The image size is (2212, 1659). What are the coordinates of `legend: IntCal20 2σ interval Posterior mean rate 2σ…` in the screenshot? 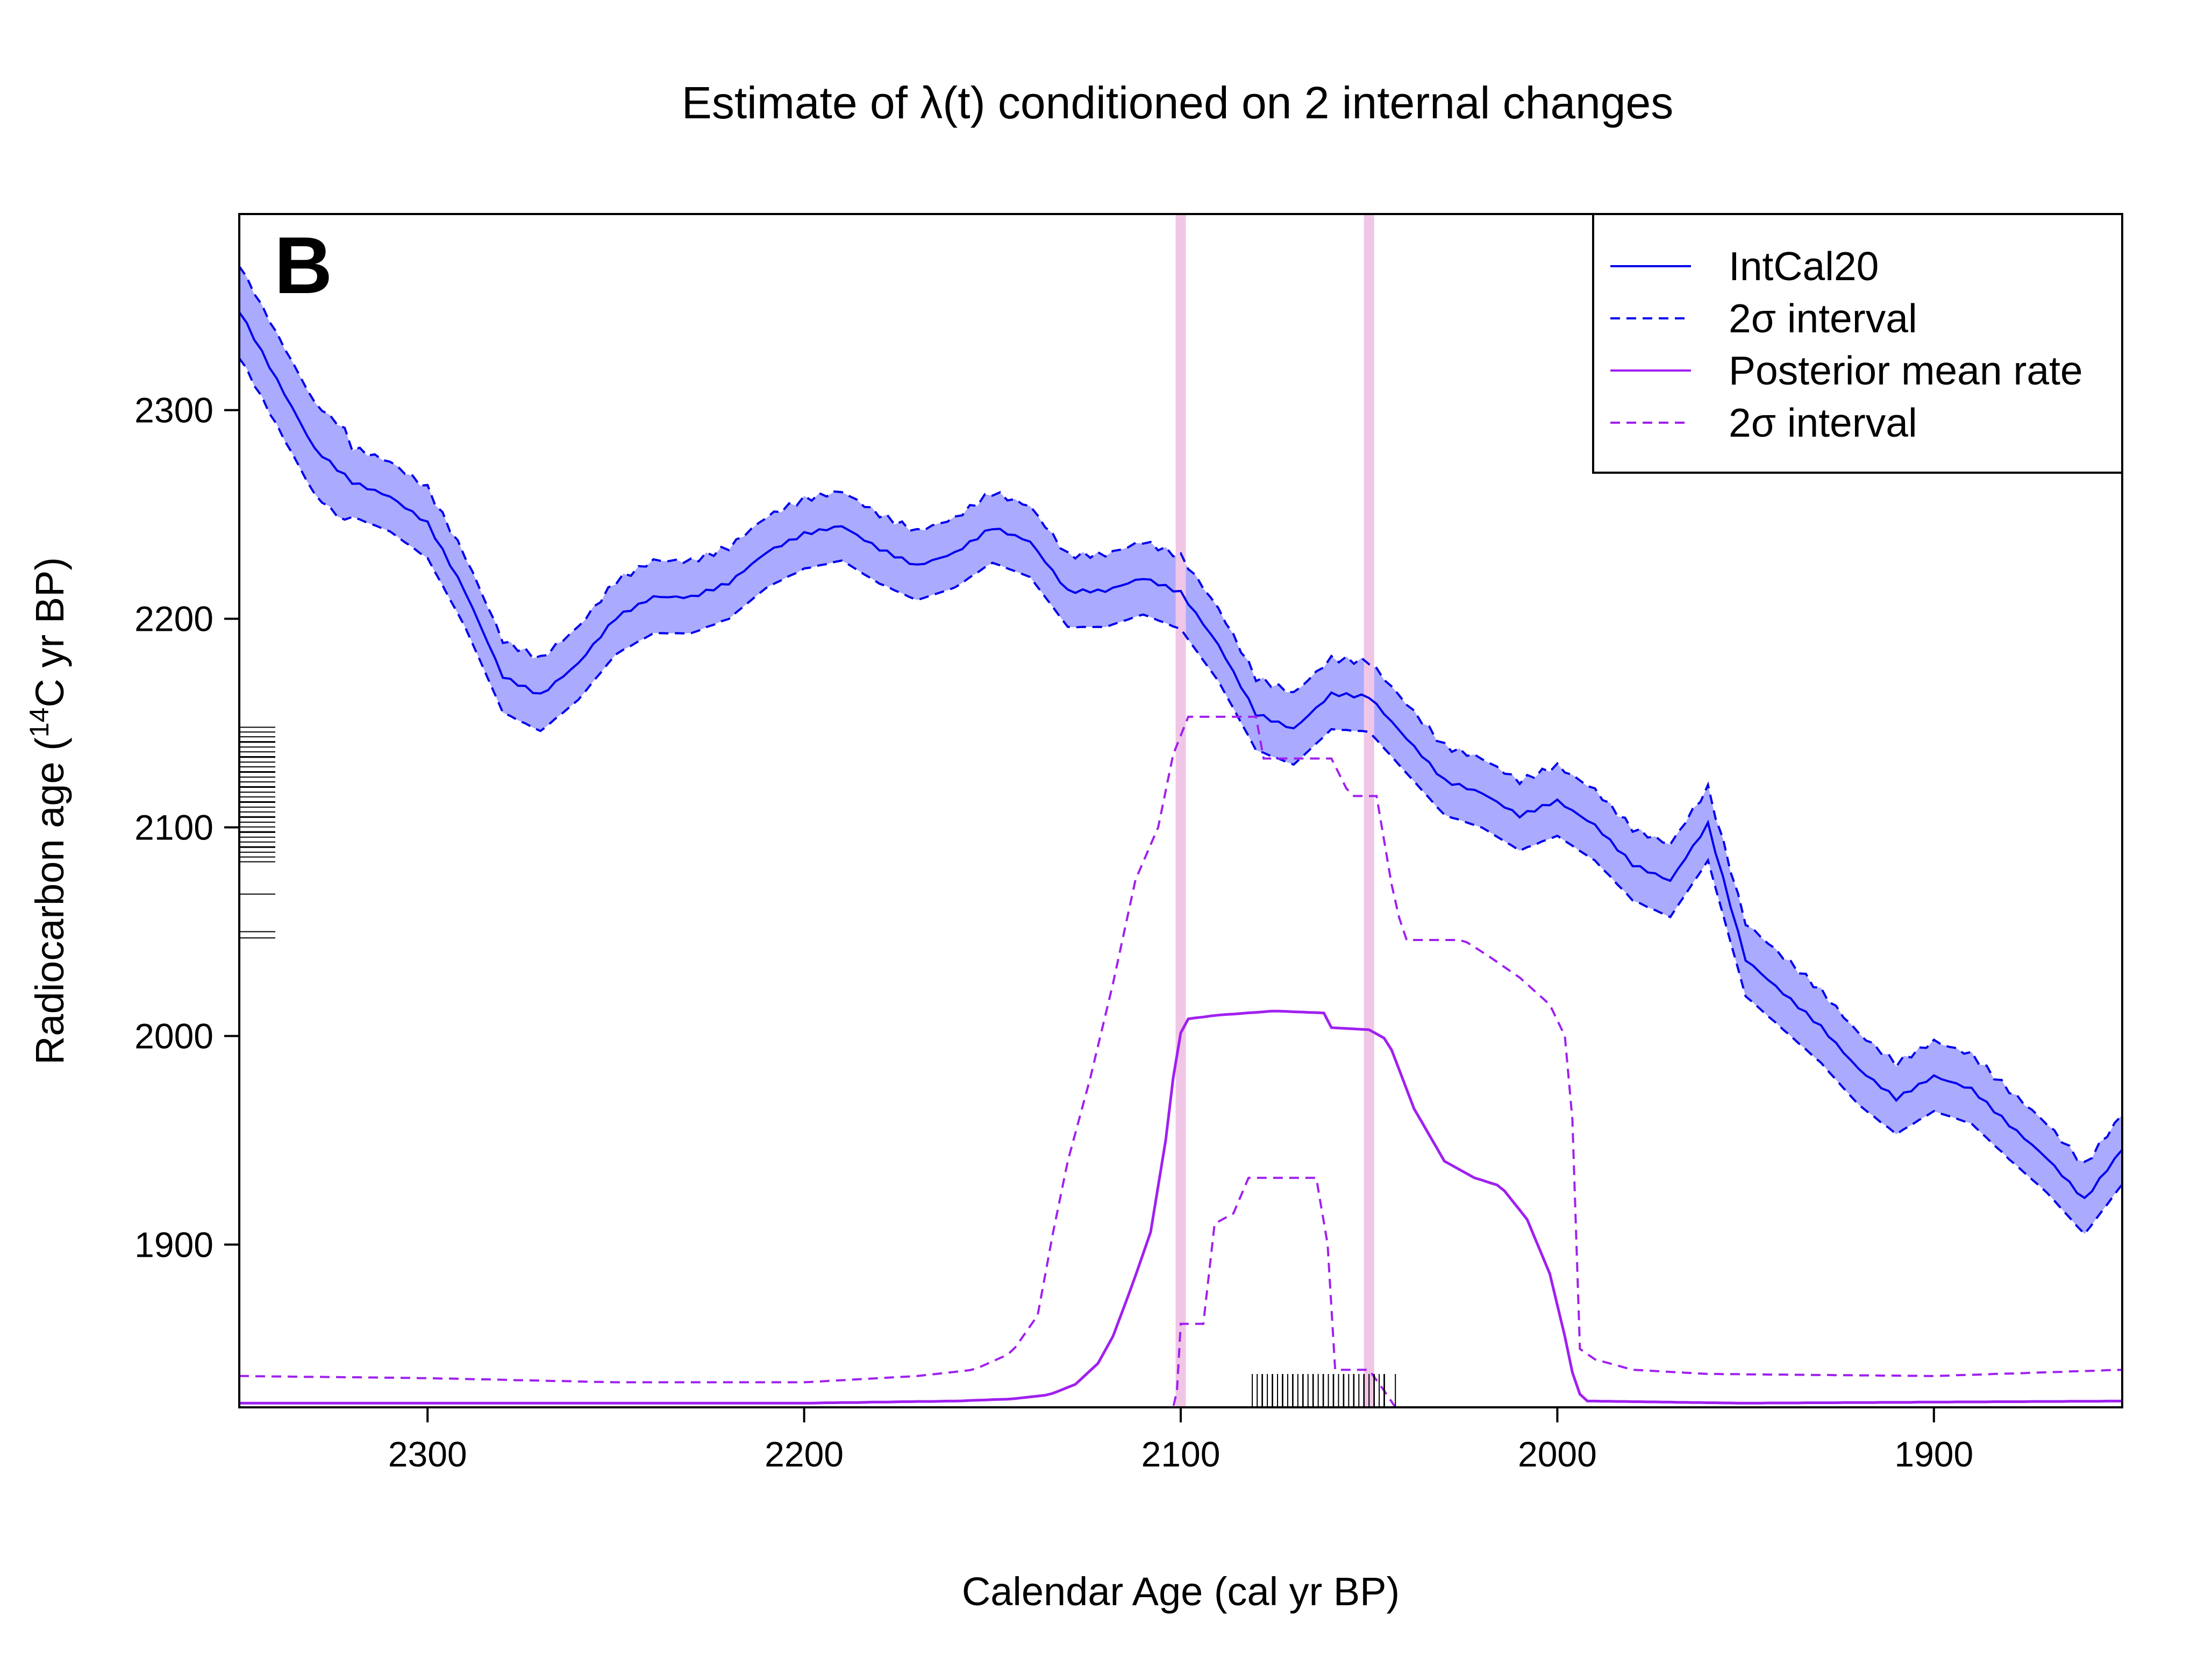 It's located at (1857, 343).